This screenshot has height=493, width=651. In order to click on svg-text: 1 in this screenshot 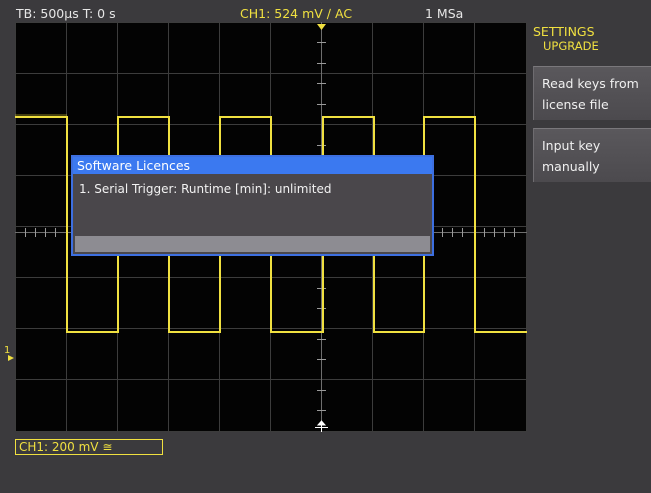, I will do `click(7, 350)`.